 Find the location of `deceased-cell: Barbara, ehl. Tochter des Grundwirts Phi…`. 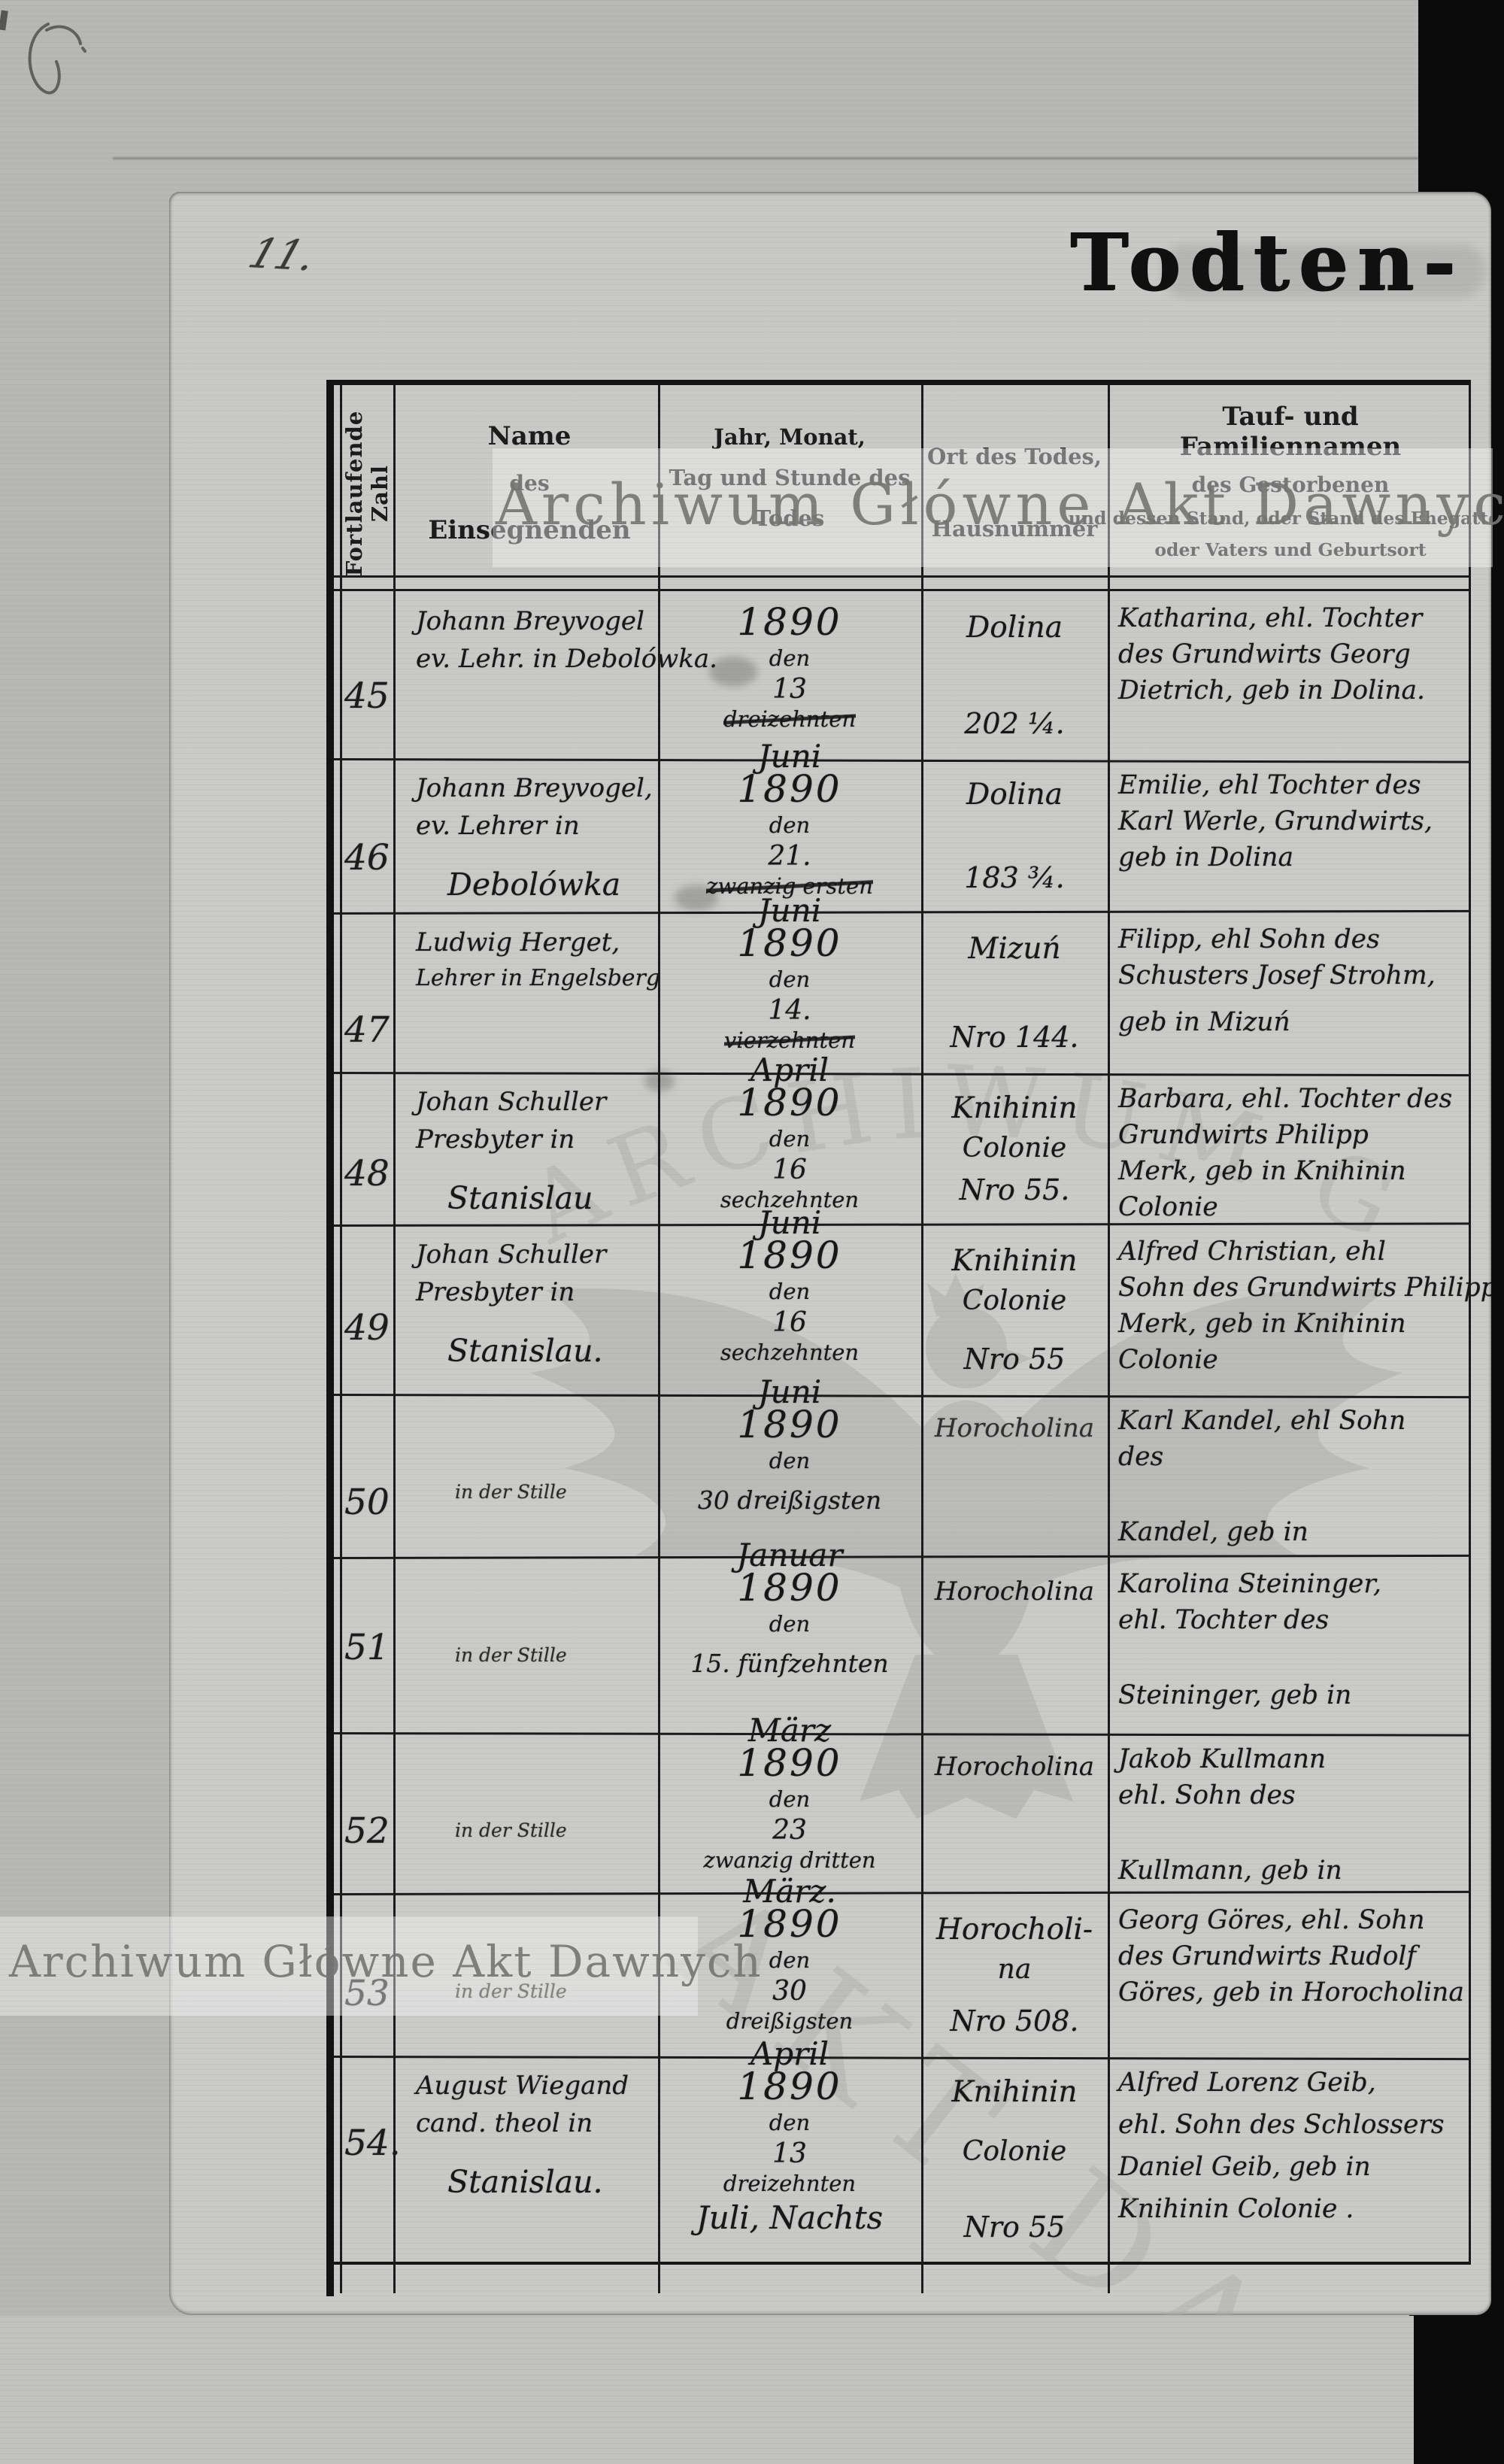

deceased-cell: Barbara, ehl. Tochter des Grundwirts Phi… is located at coordinates (1285, 1153).